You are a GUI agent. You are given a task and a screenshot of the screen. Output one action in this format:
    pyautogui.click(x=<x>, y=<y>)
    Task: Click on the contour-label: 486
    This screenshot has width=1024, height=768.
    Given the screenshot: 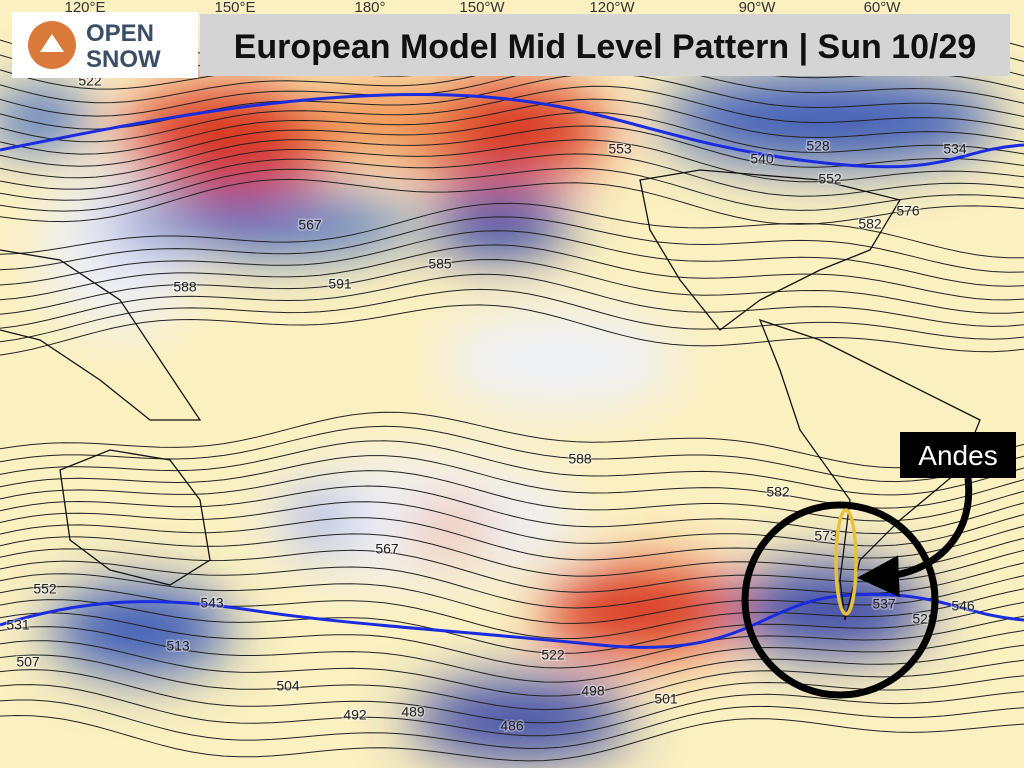 What is the action you would take?
    pyautogui.click(x=512, y=726)
    